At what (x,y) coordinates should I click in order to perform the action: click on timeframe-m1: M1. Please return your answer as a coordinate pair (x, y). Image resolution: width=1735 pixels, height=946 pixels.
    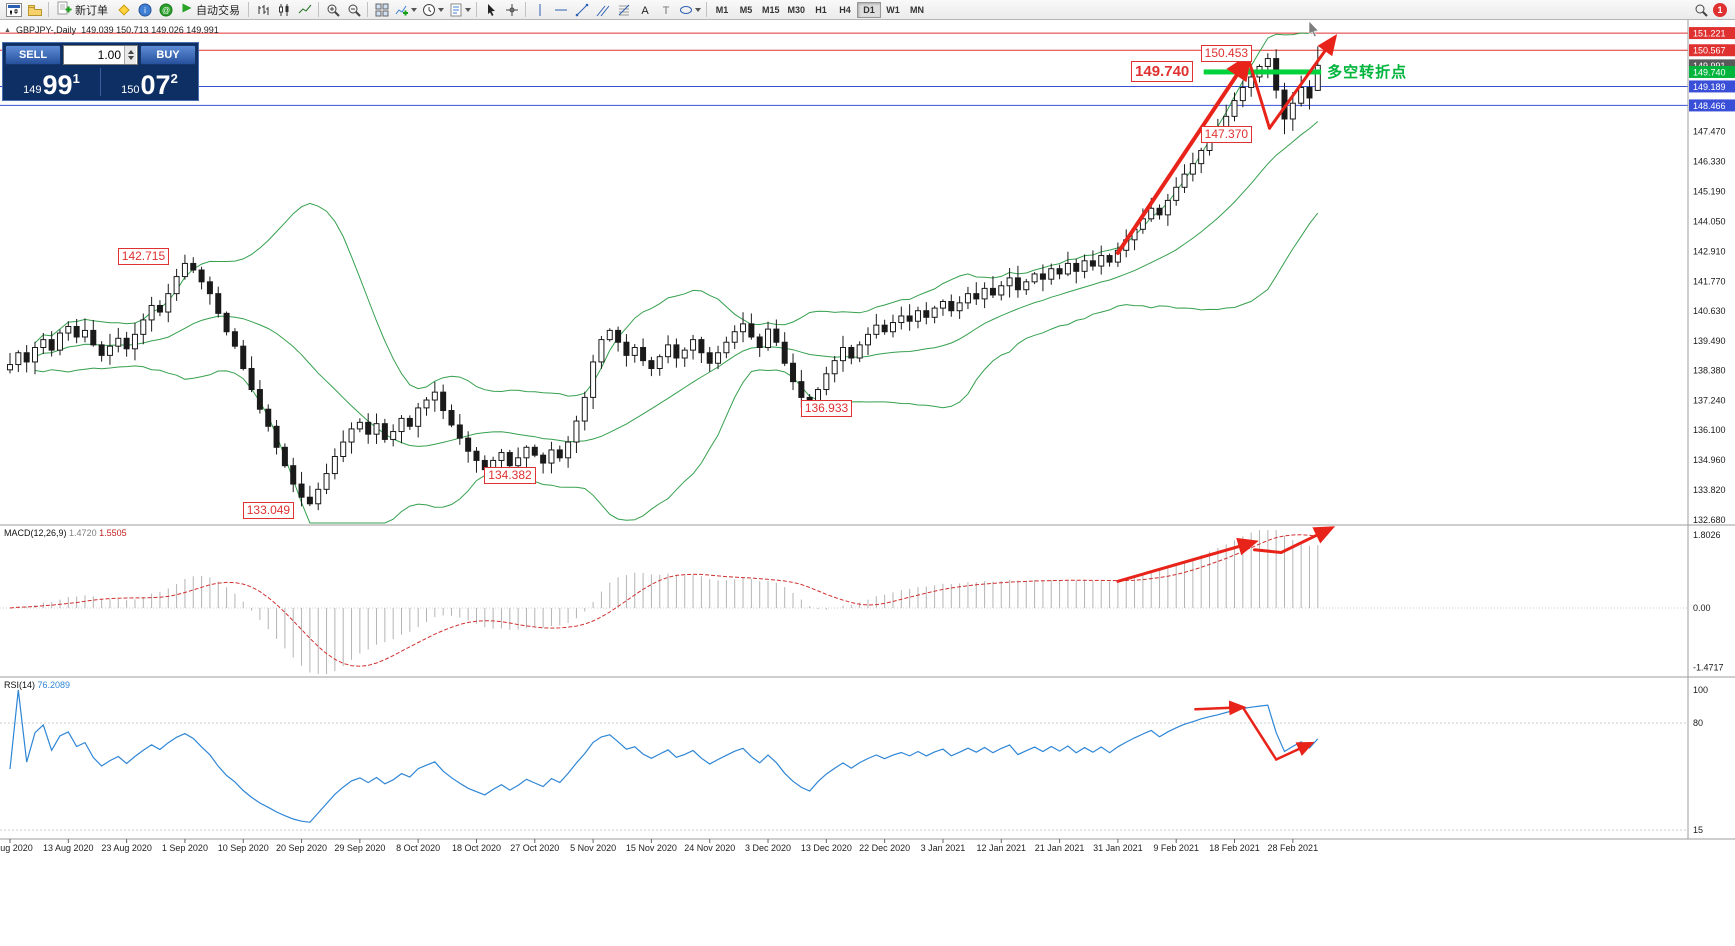
    Looking at the image, I should click on (722, 10).